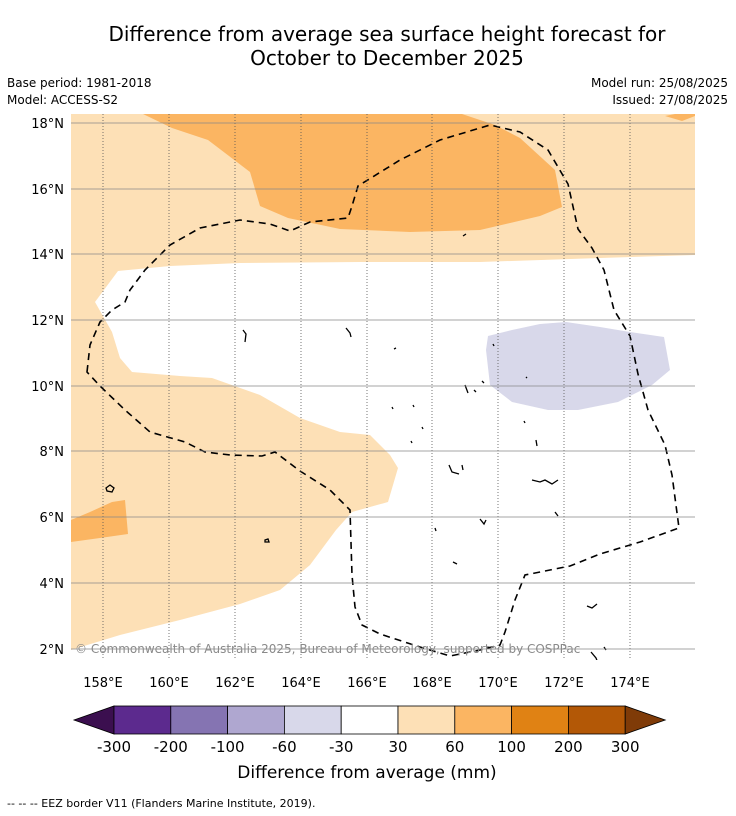 The height and width of the screenshot is (816, 736). What do you see at coordinates (625, 747) in the screenshot?
I see `colorbar-tick-label: 300` at bounding box center [625, 747].